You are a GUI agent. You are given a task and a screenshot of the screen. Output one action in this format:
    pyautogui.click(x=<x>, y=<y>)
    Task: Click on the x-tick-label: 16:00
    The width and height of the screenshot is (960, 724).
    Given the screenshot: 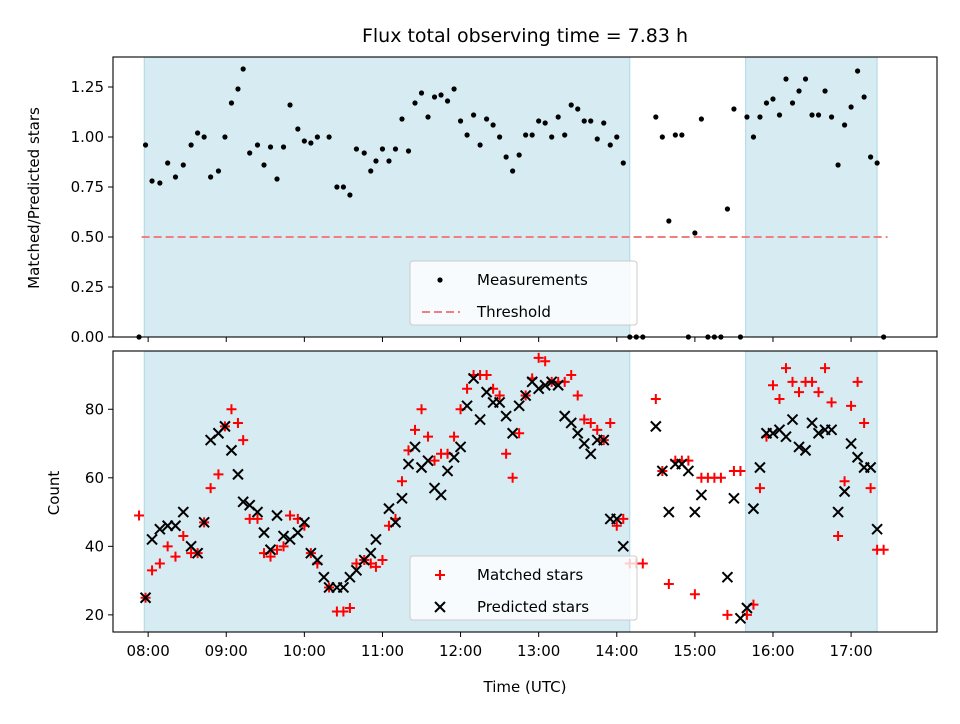 What is the action you would take?
    pyautogui.click(x=772, y=651)
    